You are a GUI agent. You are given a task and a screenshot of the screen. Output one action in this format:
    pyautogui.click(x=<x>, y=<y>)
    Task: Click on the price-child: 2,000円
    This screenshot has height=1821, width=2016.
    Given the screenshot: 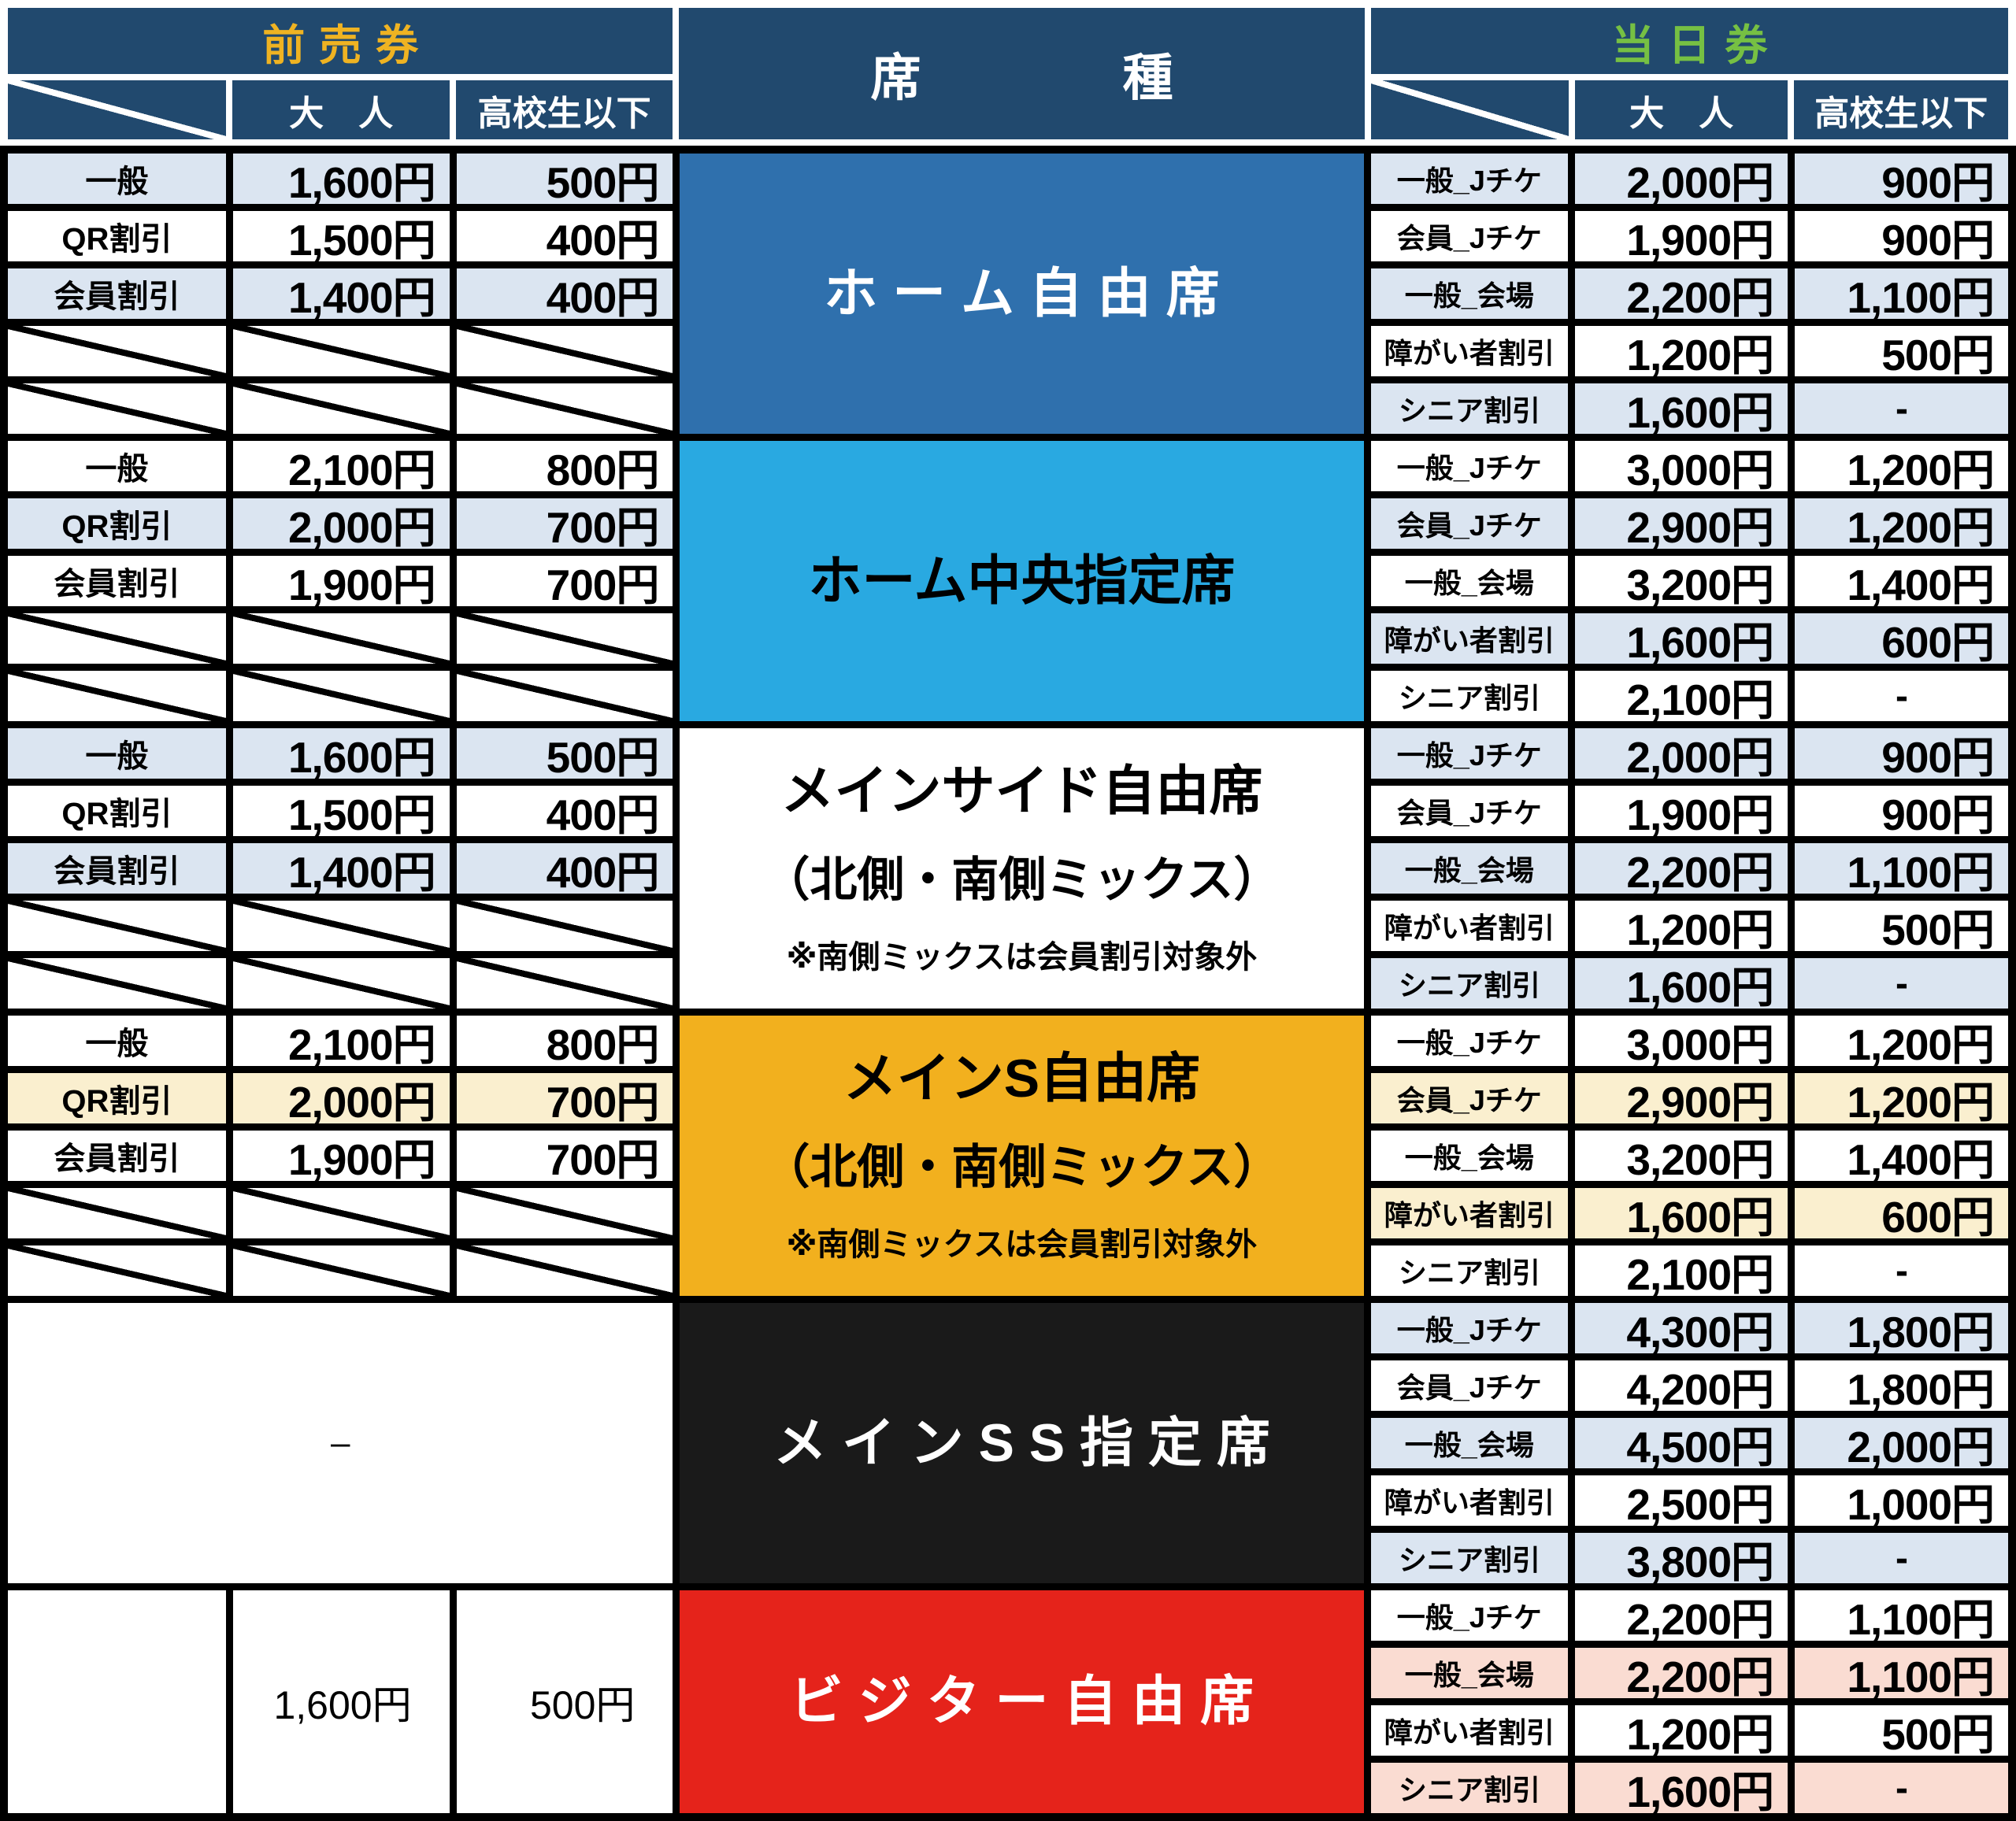 What is the action you would take?
    pyautogui.click(x=1901, y=1443)
    